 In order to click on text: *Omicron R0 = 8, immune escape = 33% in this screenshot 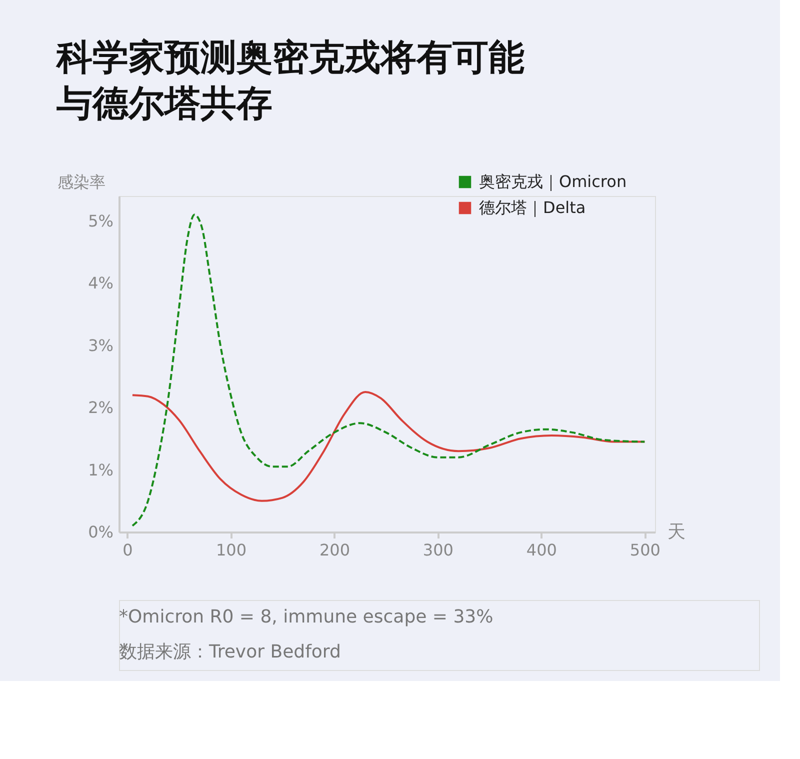, I will do `click(306, 617)`.